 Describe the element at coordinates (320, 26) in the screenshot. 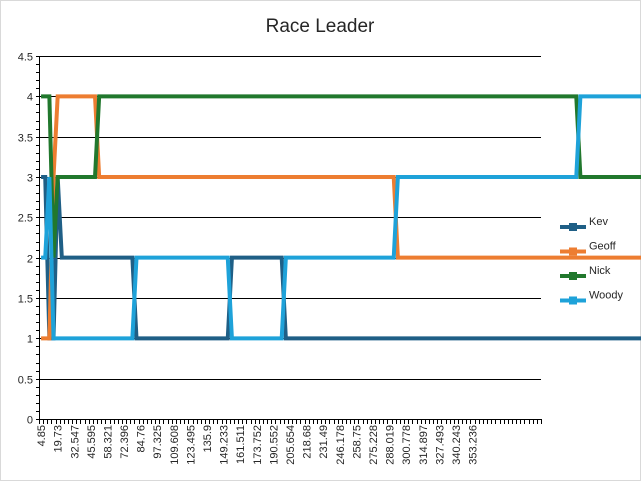

I see `chart-title: Race Leader` at that location.